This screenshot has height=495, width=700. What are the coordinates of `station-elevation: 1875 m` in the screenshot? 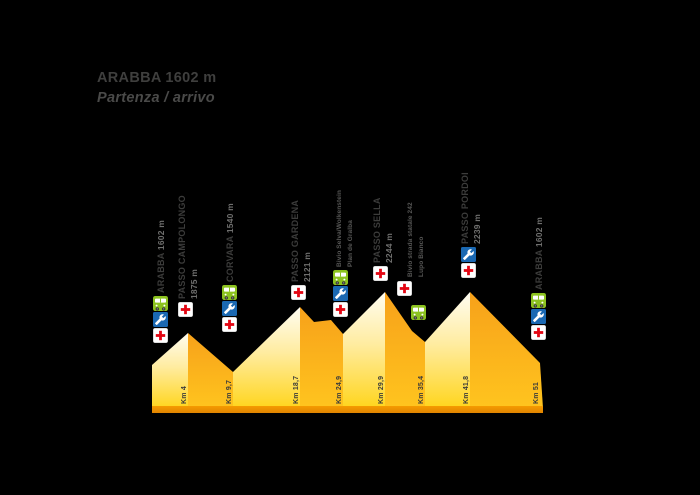 It's located at (193, 283).